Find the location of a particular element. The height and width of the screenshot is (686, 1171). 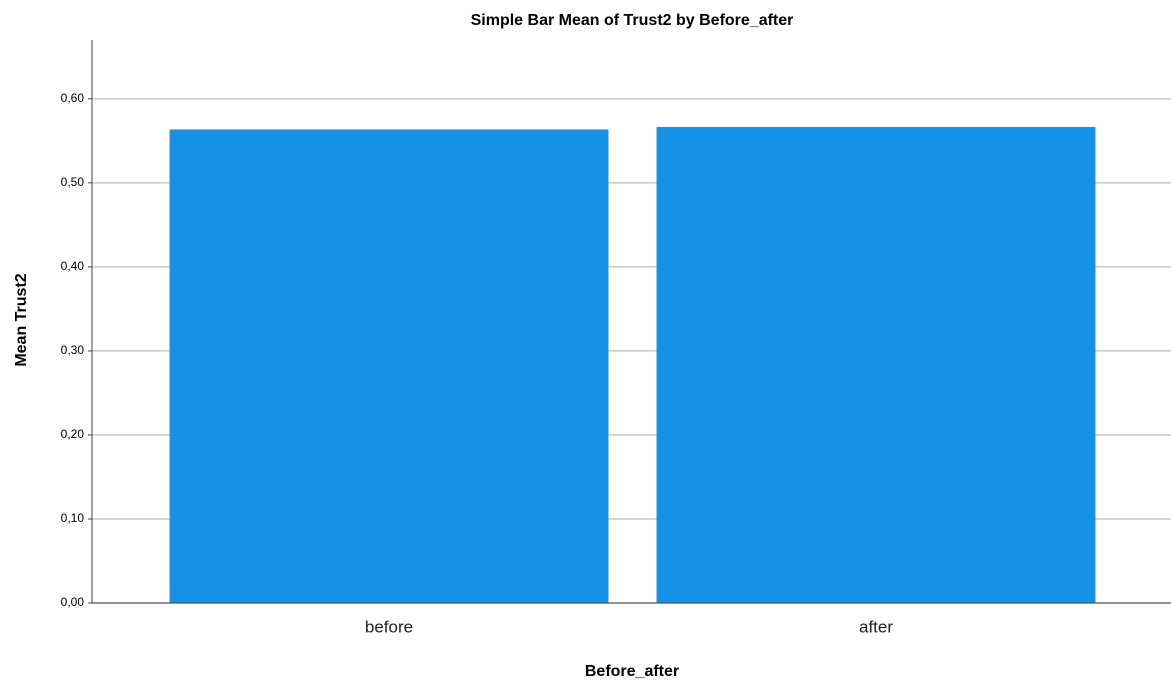

y-axis-label: Mean Trust2 is located at coordinates (21, 319).